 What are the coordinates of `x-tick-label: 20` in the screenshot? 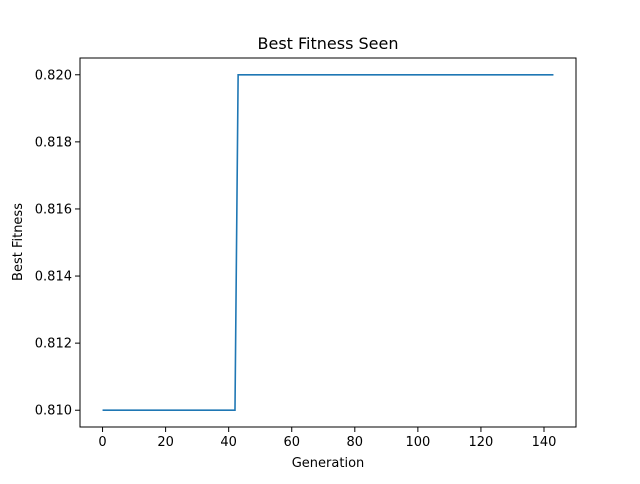 It's located at (165, 442).